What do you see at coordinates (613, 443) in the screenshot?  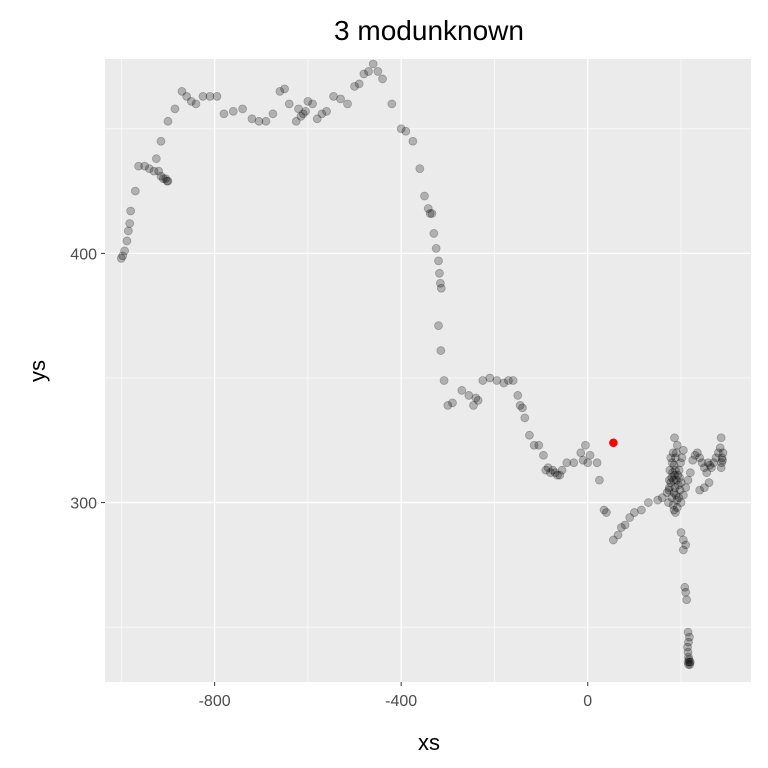 I see `highlight-point` at bounding box center [613, 443].